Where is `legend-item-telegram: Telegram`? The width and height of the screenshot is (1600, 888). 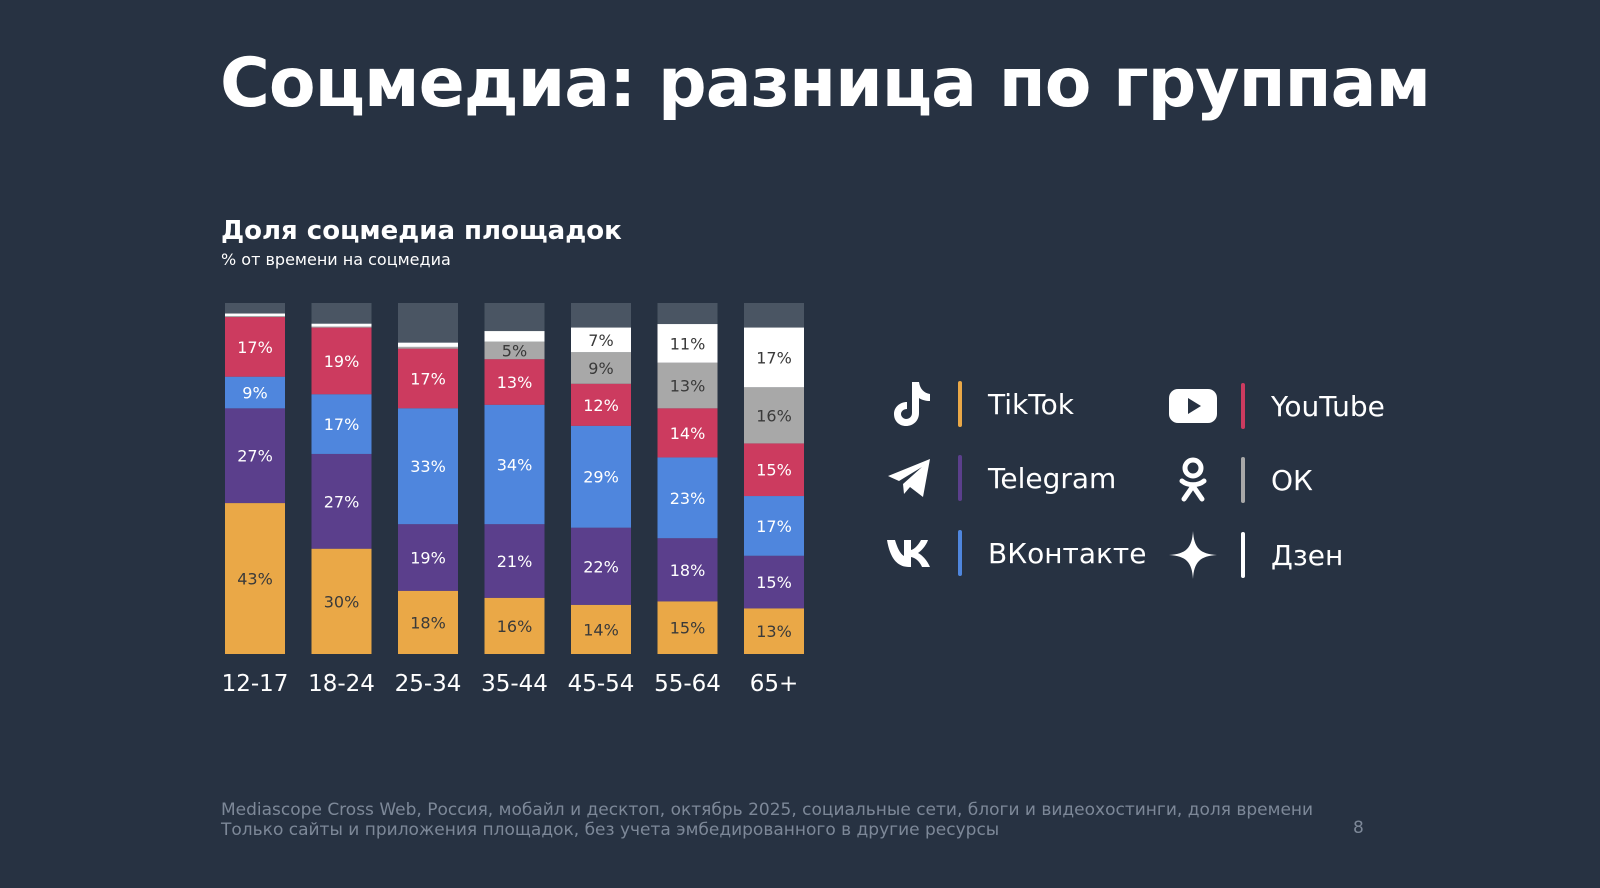
legend-item-telegram: Telegram is located at coordinates (1000, 478).